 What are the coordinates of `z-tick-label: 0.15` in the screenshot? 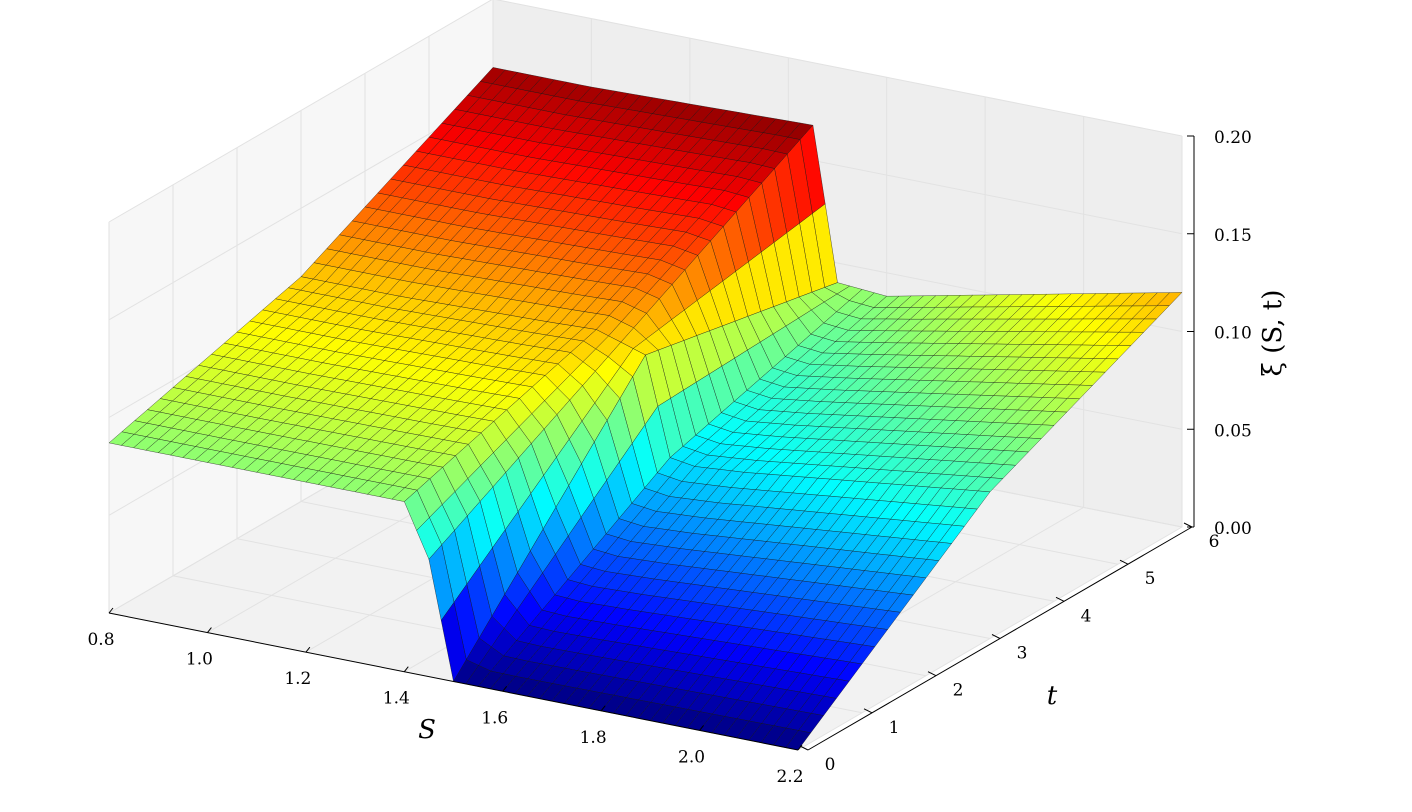 It's located at (1233, 236).